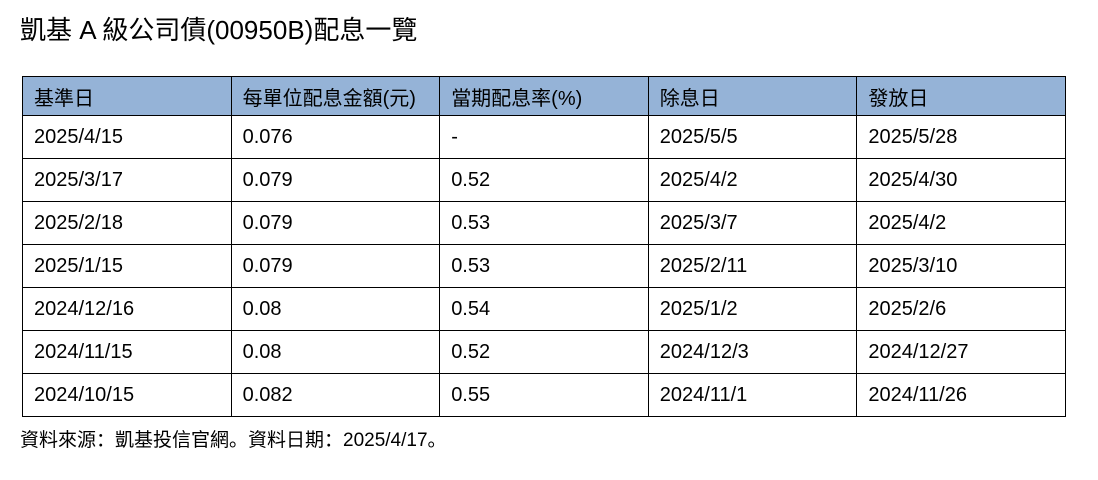 The image size is (1098, 480). What do you see at coordinates (752, 266) in the screenshot?
I see `table-cell: 2025/2/11` at bounding box center [752, 266].